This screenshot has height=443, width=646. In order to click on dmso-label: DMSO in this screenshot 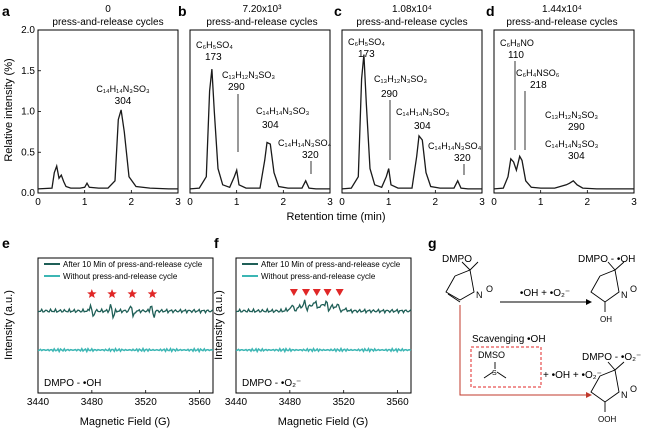, I will do `click(491, 355)`.